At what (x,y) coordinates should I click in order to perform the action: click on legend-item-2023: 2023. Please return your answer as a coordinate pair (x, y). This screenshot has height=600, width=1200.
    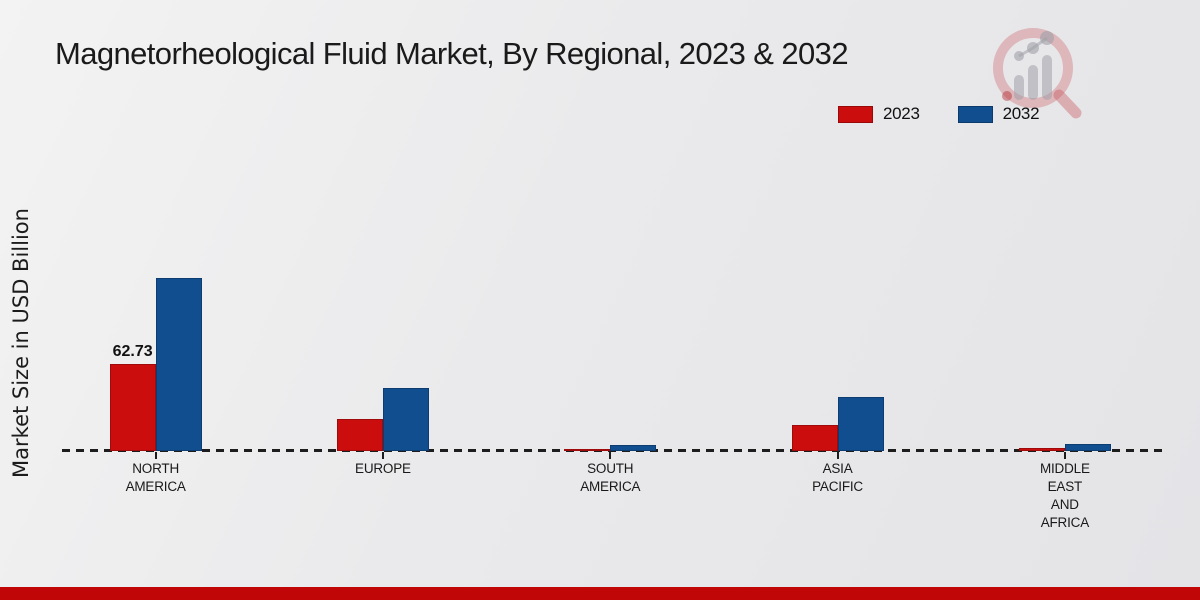
    Looking at the image, I should click on (879, 114).